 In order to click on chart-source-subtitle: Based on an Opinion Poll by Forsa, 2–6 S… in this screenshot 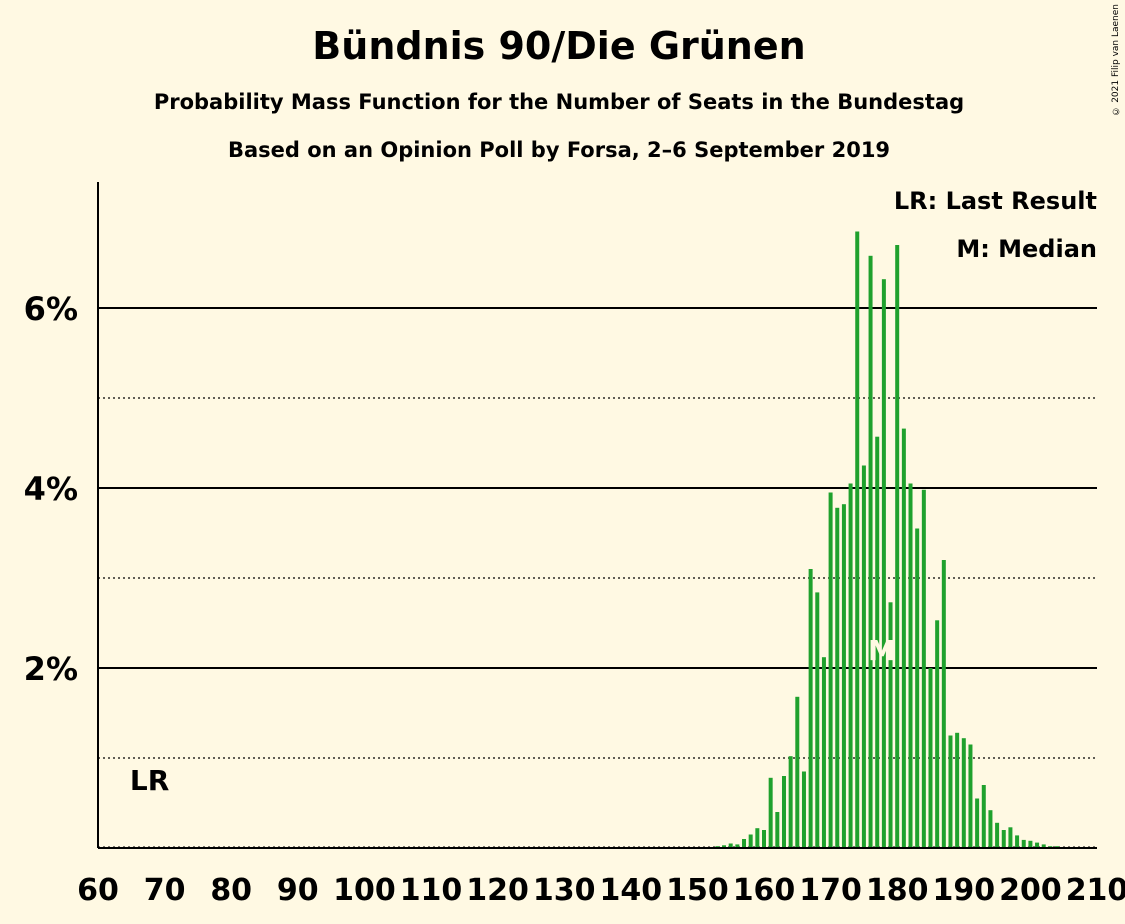, I will do `click(559, 150)`.